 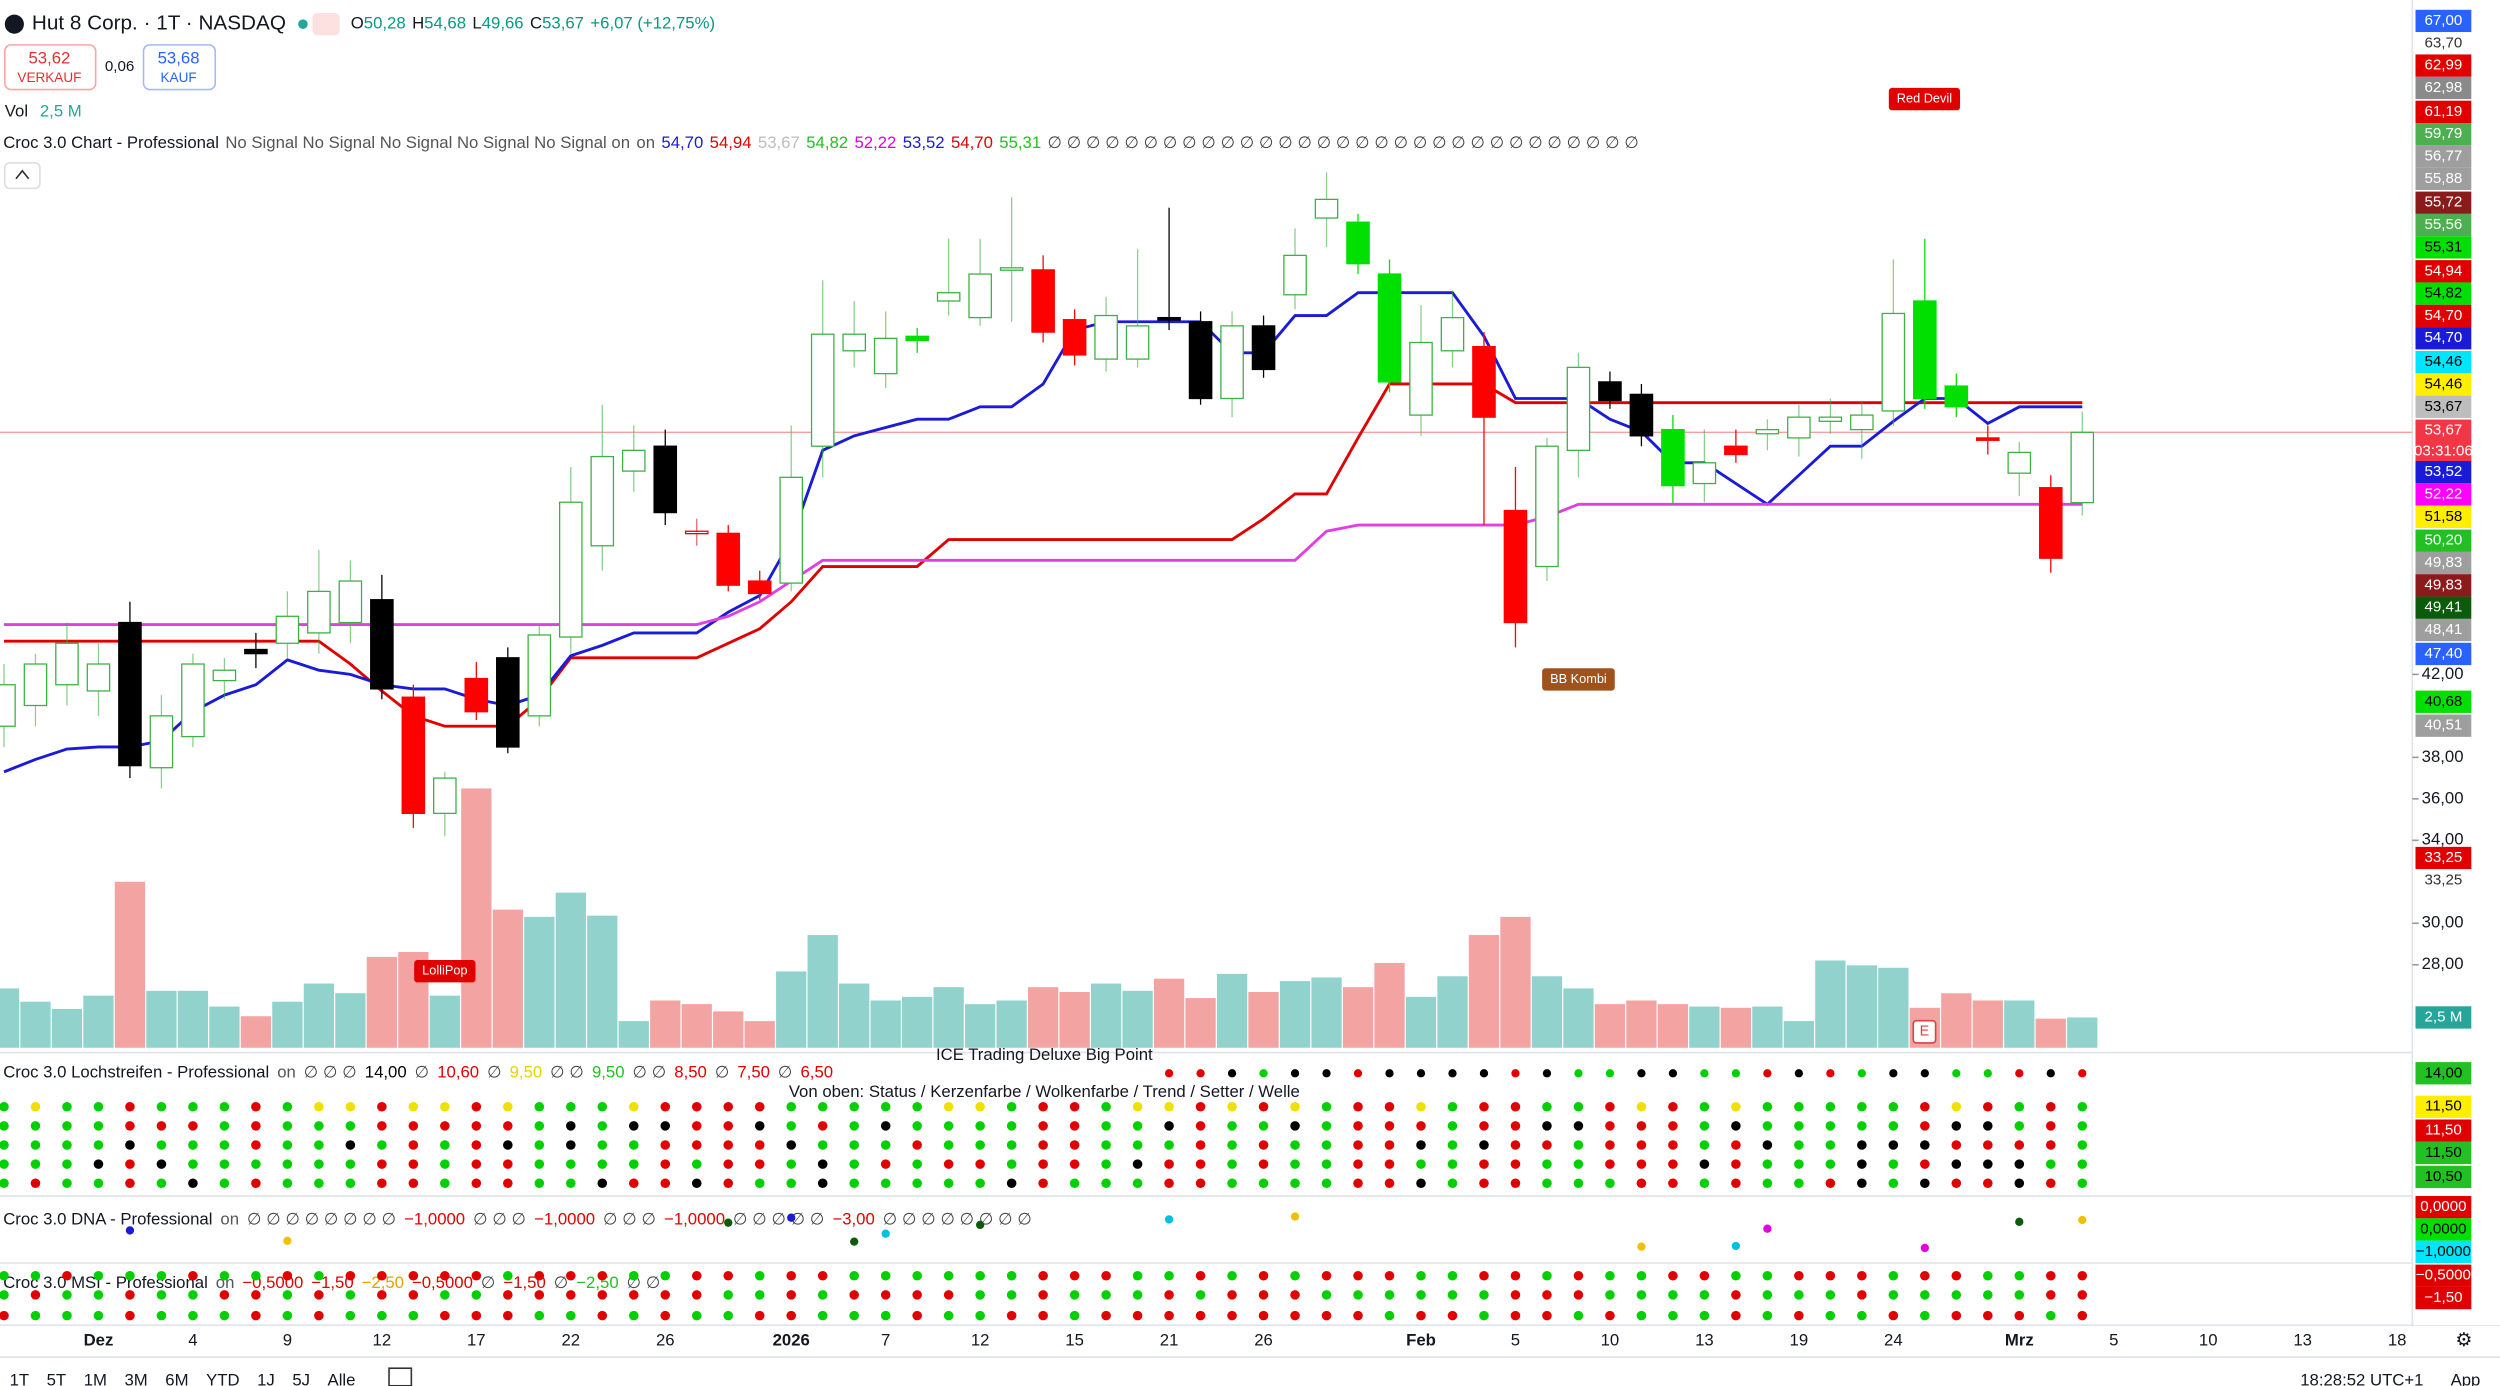 I want to click on range-button: YTD, so click(x=222, y=1378).